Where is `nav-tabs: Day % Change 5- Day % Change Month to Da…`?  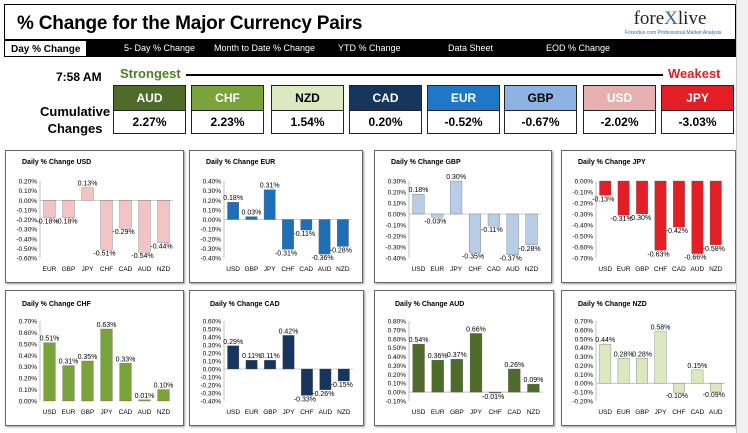
nav-tabs: Day % Change 5- Day % Change Month to Da… is located at coordinates (370, 48).